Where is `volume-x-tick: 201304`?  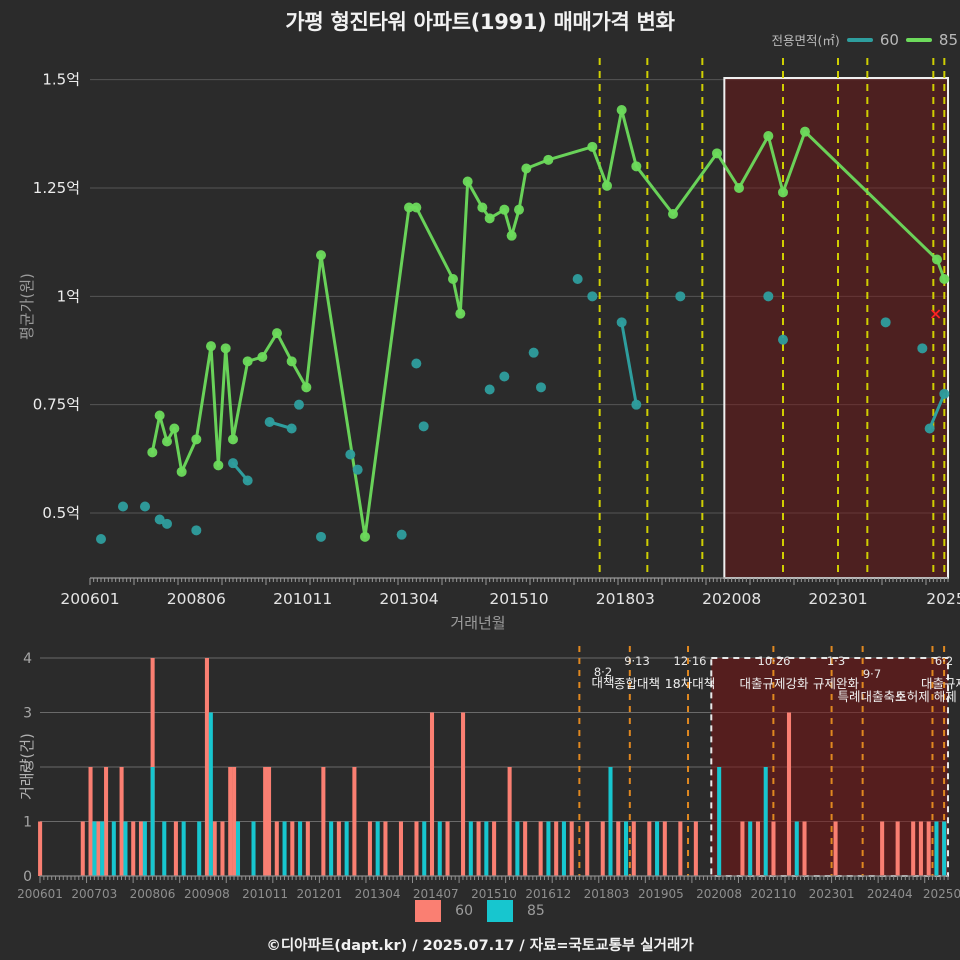
volume-x-tick: 201304 is located at coordinates (378, 894).